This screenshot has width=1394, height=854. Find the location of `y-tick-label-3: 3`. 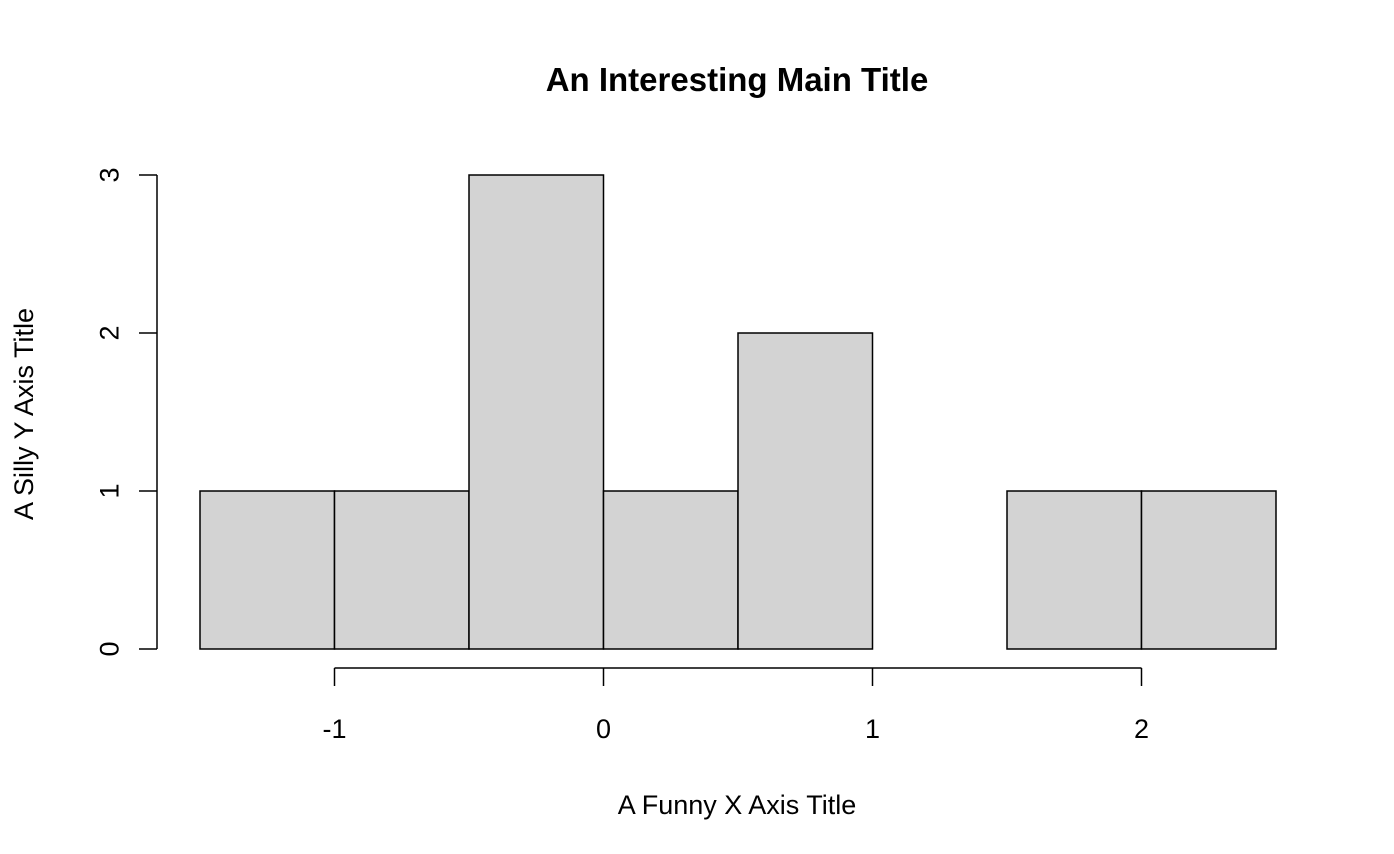

y-tick-label-3: 3 is located at coordinates (109, 174).